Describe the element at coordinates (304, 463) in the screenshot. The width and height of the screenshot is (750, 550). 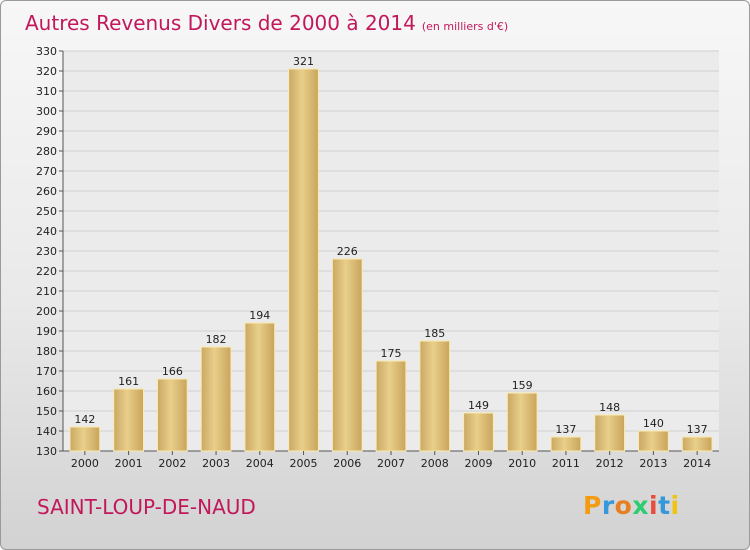
I see `x-tick-label: 2005` at that location.